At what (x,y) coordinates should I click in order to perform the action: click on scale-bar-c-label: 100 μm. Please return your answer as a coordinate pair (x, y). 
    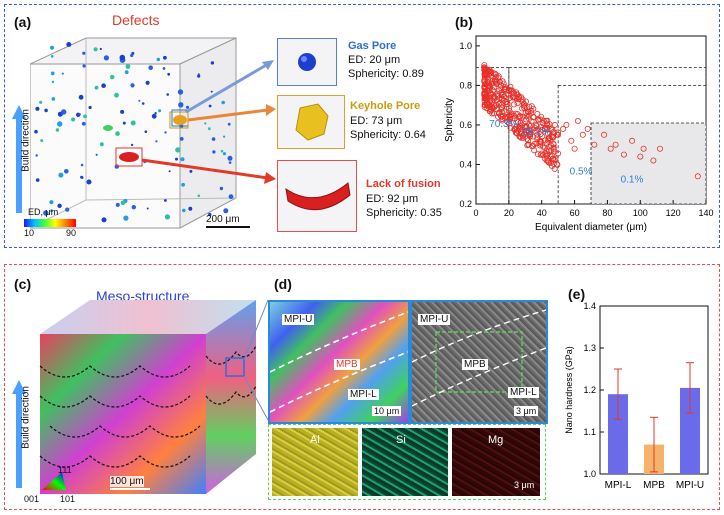
    Looking at the image, I should click on (127, 481).